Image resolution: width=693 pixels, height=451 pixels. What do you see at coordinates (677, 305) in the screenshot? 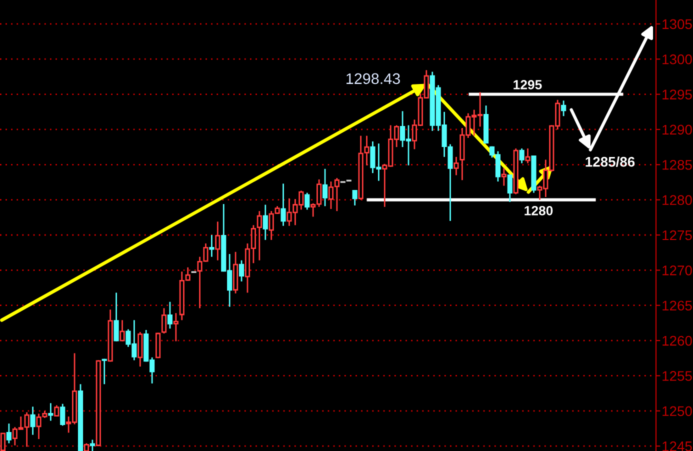
I see `y-tick-label: 1265` at bounding box center [677, 305].